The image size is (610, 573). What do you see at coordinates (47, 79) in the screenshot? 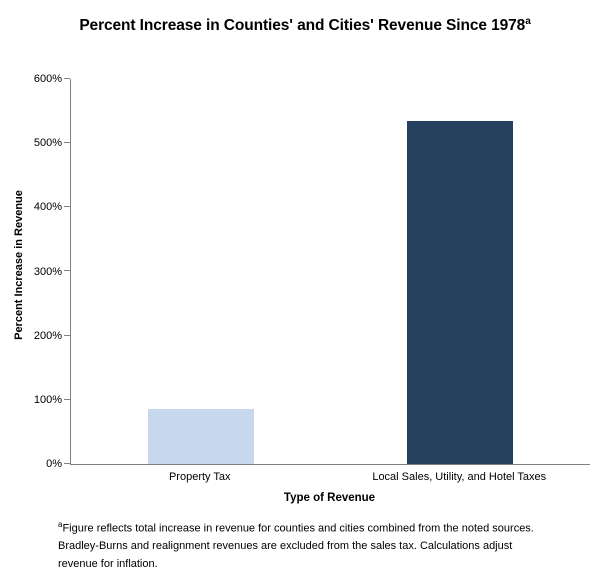
I see `y-tick-label: 600%` at bounding box center [47, 79].